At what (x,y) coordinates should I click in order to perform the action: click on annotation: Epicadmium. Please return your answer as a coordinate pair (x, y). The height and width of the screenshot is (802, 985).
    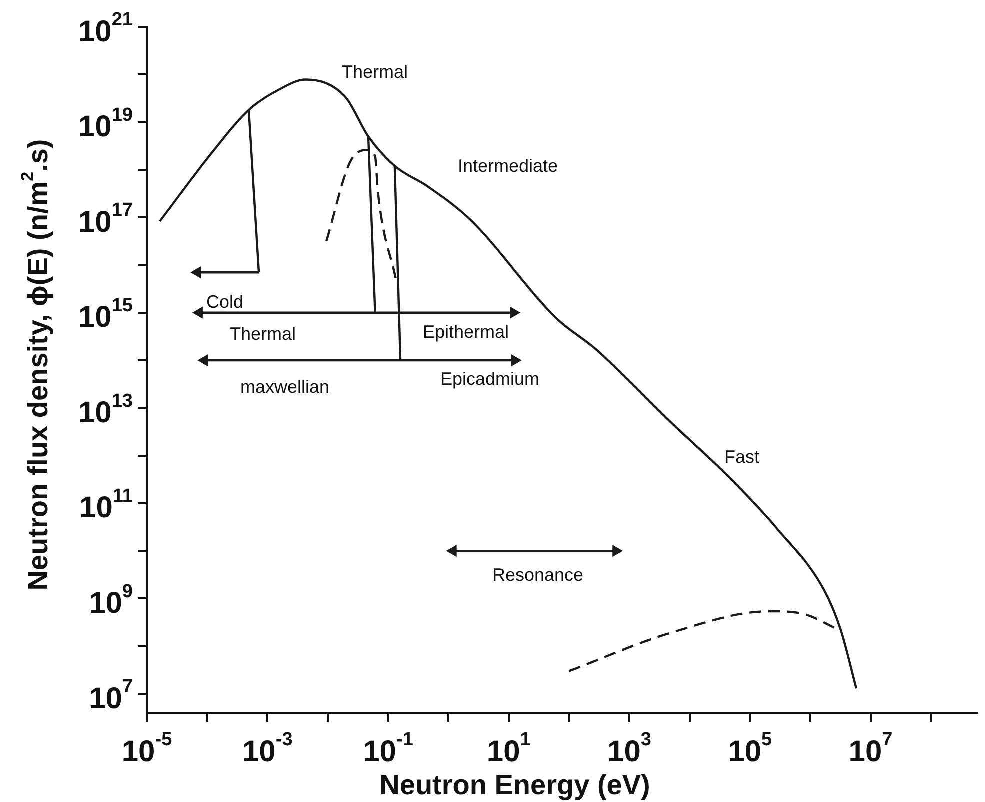
    Looking at the image, I should click on (490, 378).